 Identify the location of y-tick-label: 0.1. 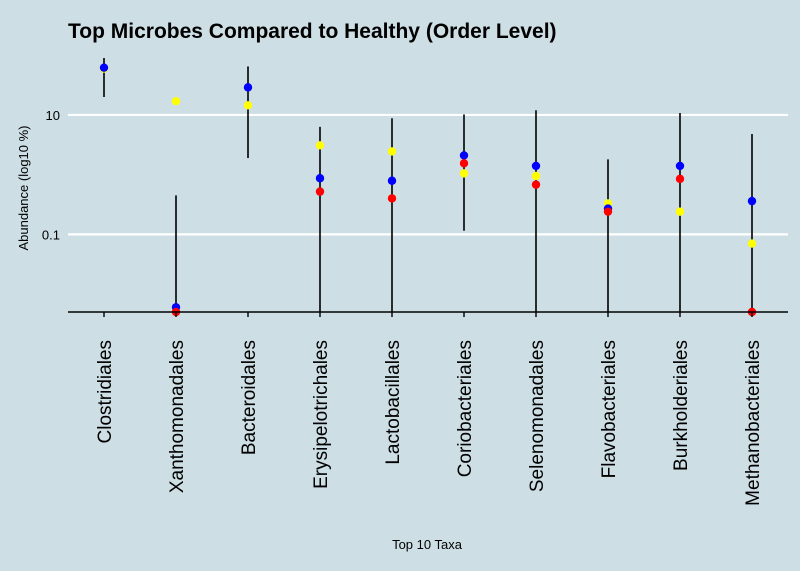
(51, 234).